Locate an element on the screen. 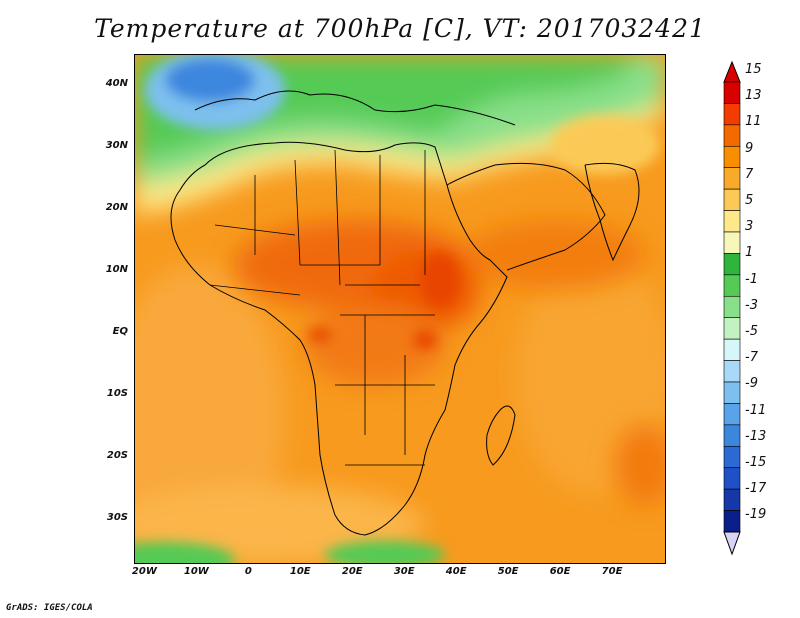  madagascar-outline is located at coordinates (501, 435).